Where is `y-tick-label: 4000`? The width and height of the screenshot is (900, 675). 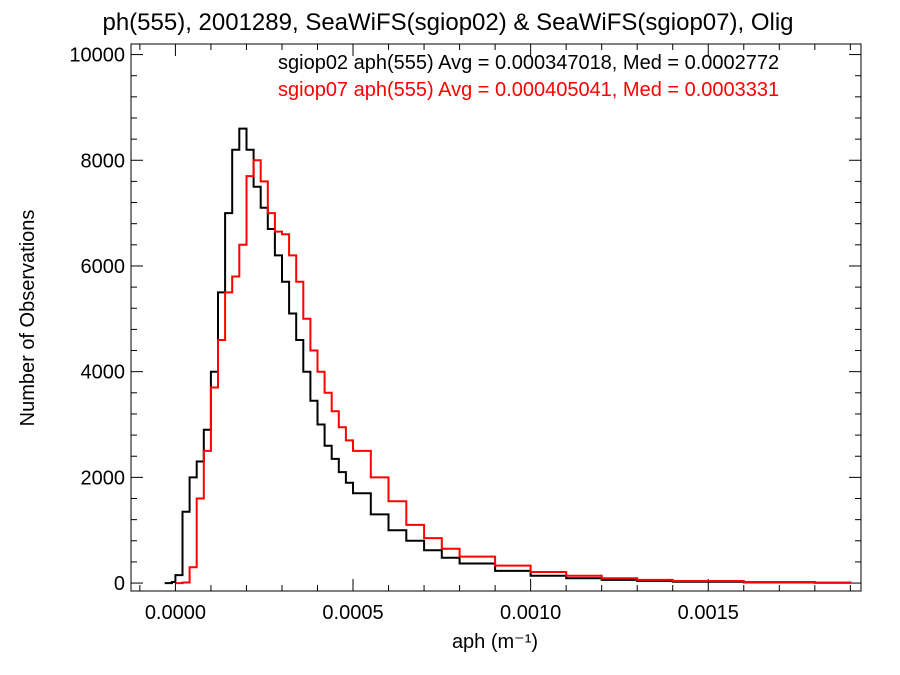
y-tick-label: 4000 is located at coordinates (103, 373).